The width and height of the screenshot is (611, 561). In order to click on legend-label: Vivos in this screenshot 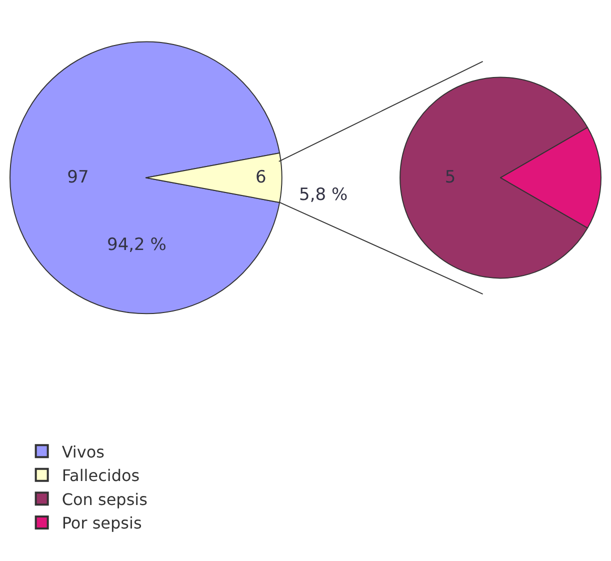, I will do `click(83, 452)`.